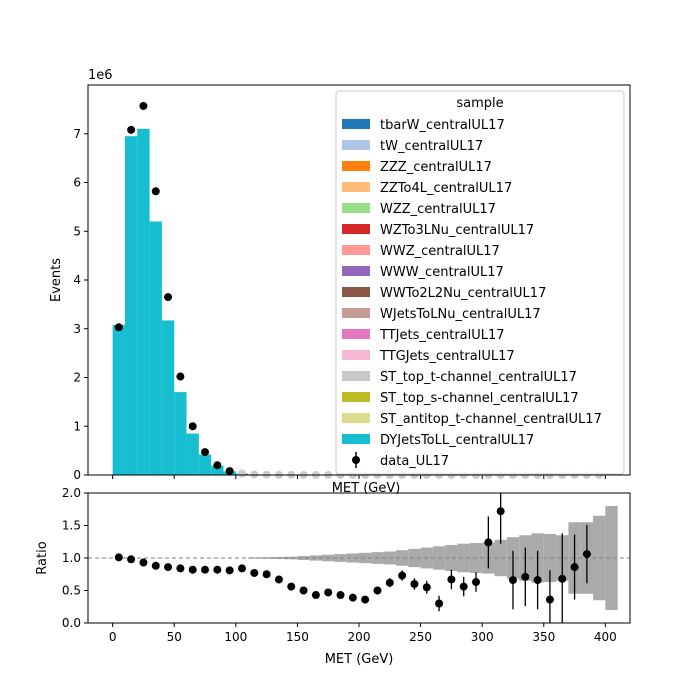 The width and height of the screenshot is (700, 700). Describe the element at coordinates (457, 440) in the screenshot. I see `legend-entry-label: DYJetsToLL_centralUL17` at that location.